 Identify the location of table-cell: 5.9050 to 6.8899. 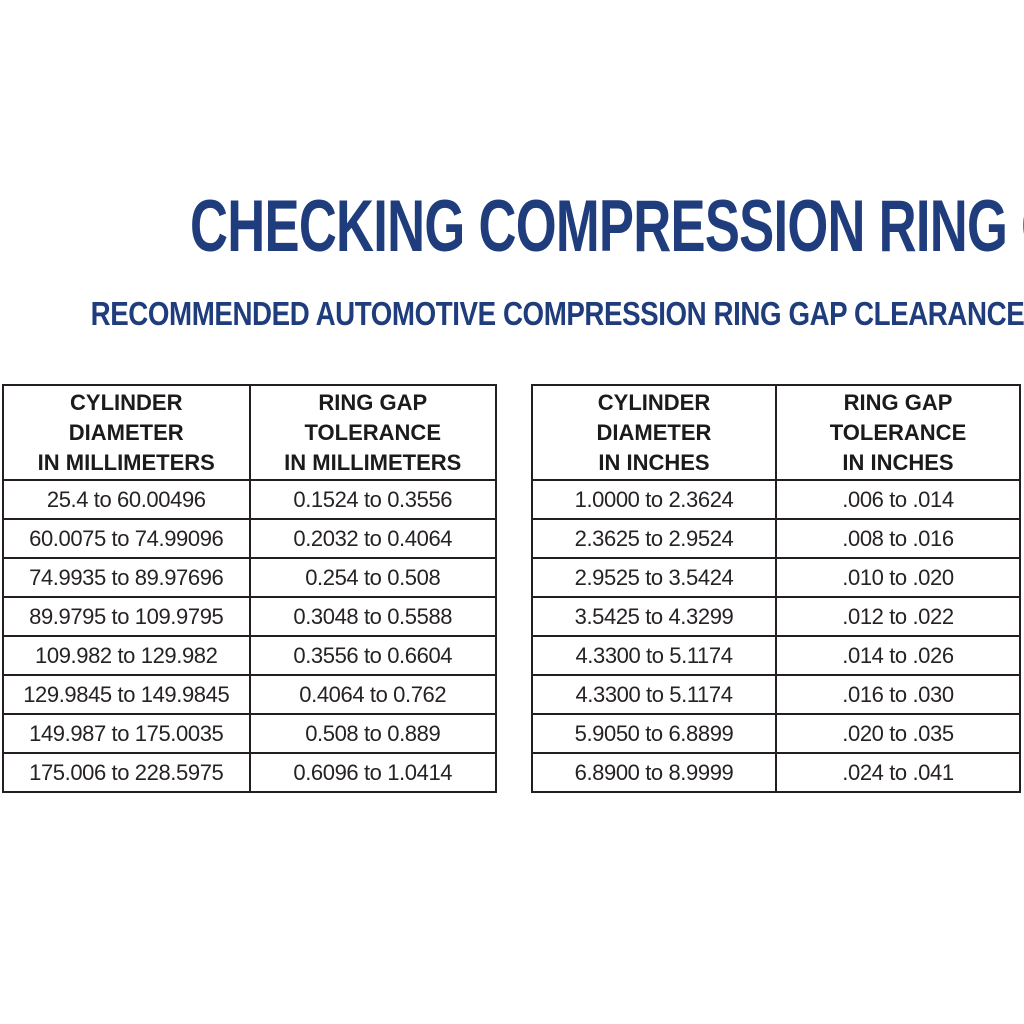
(654, 733).